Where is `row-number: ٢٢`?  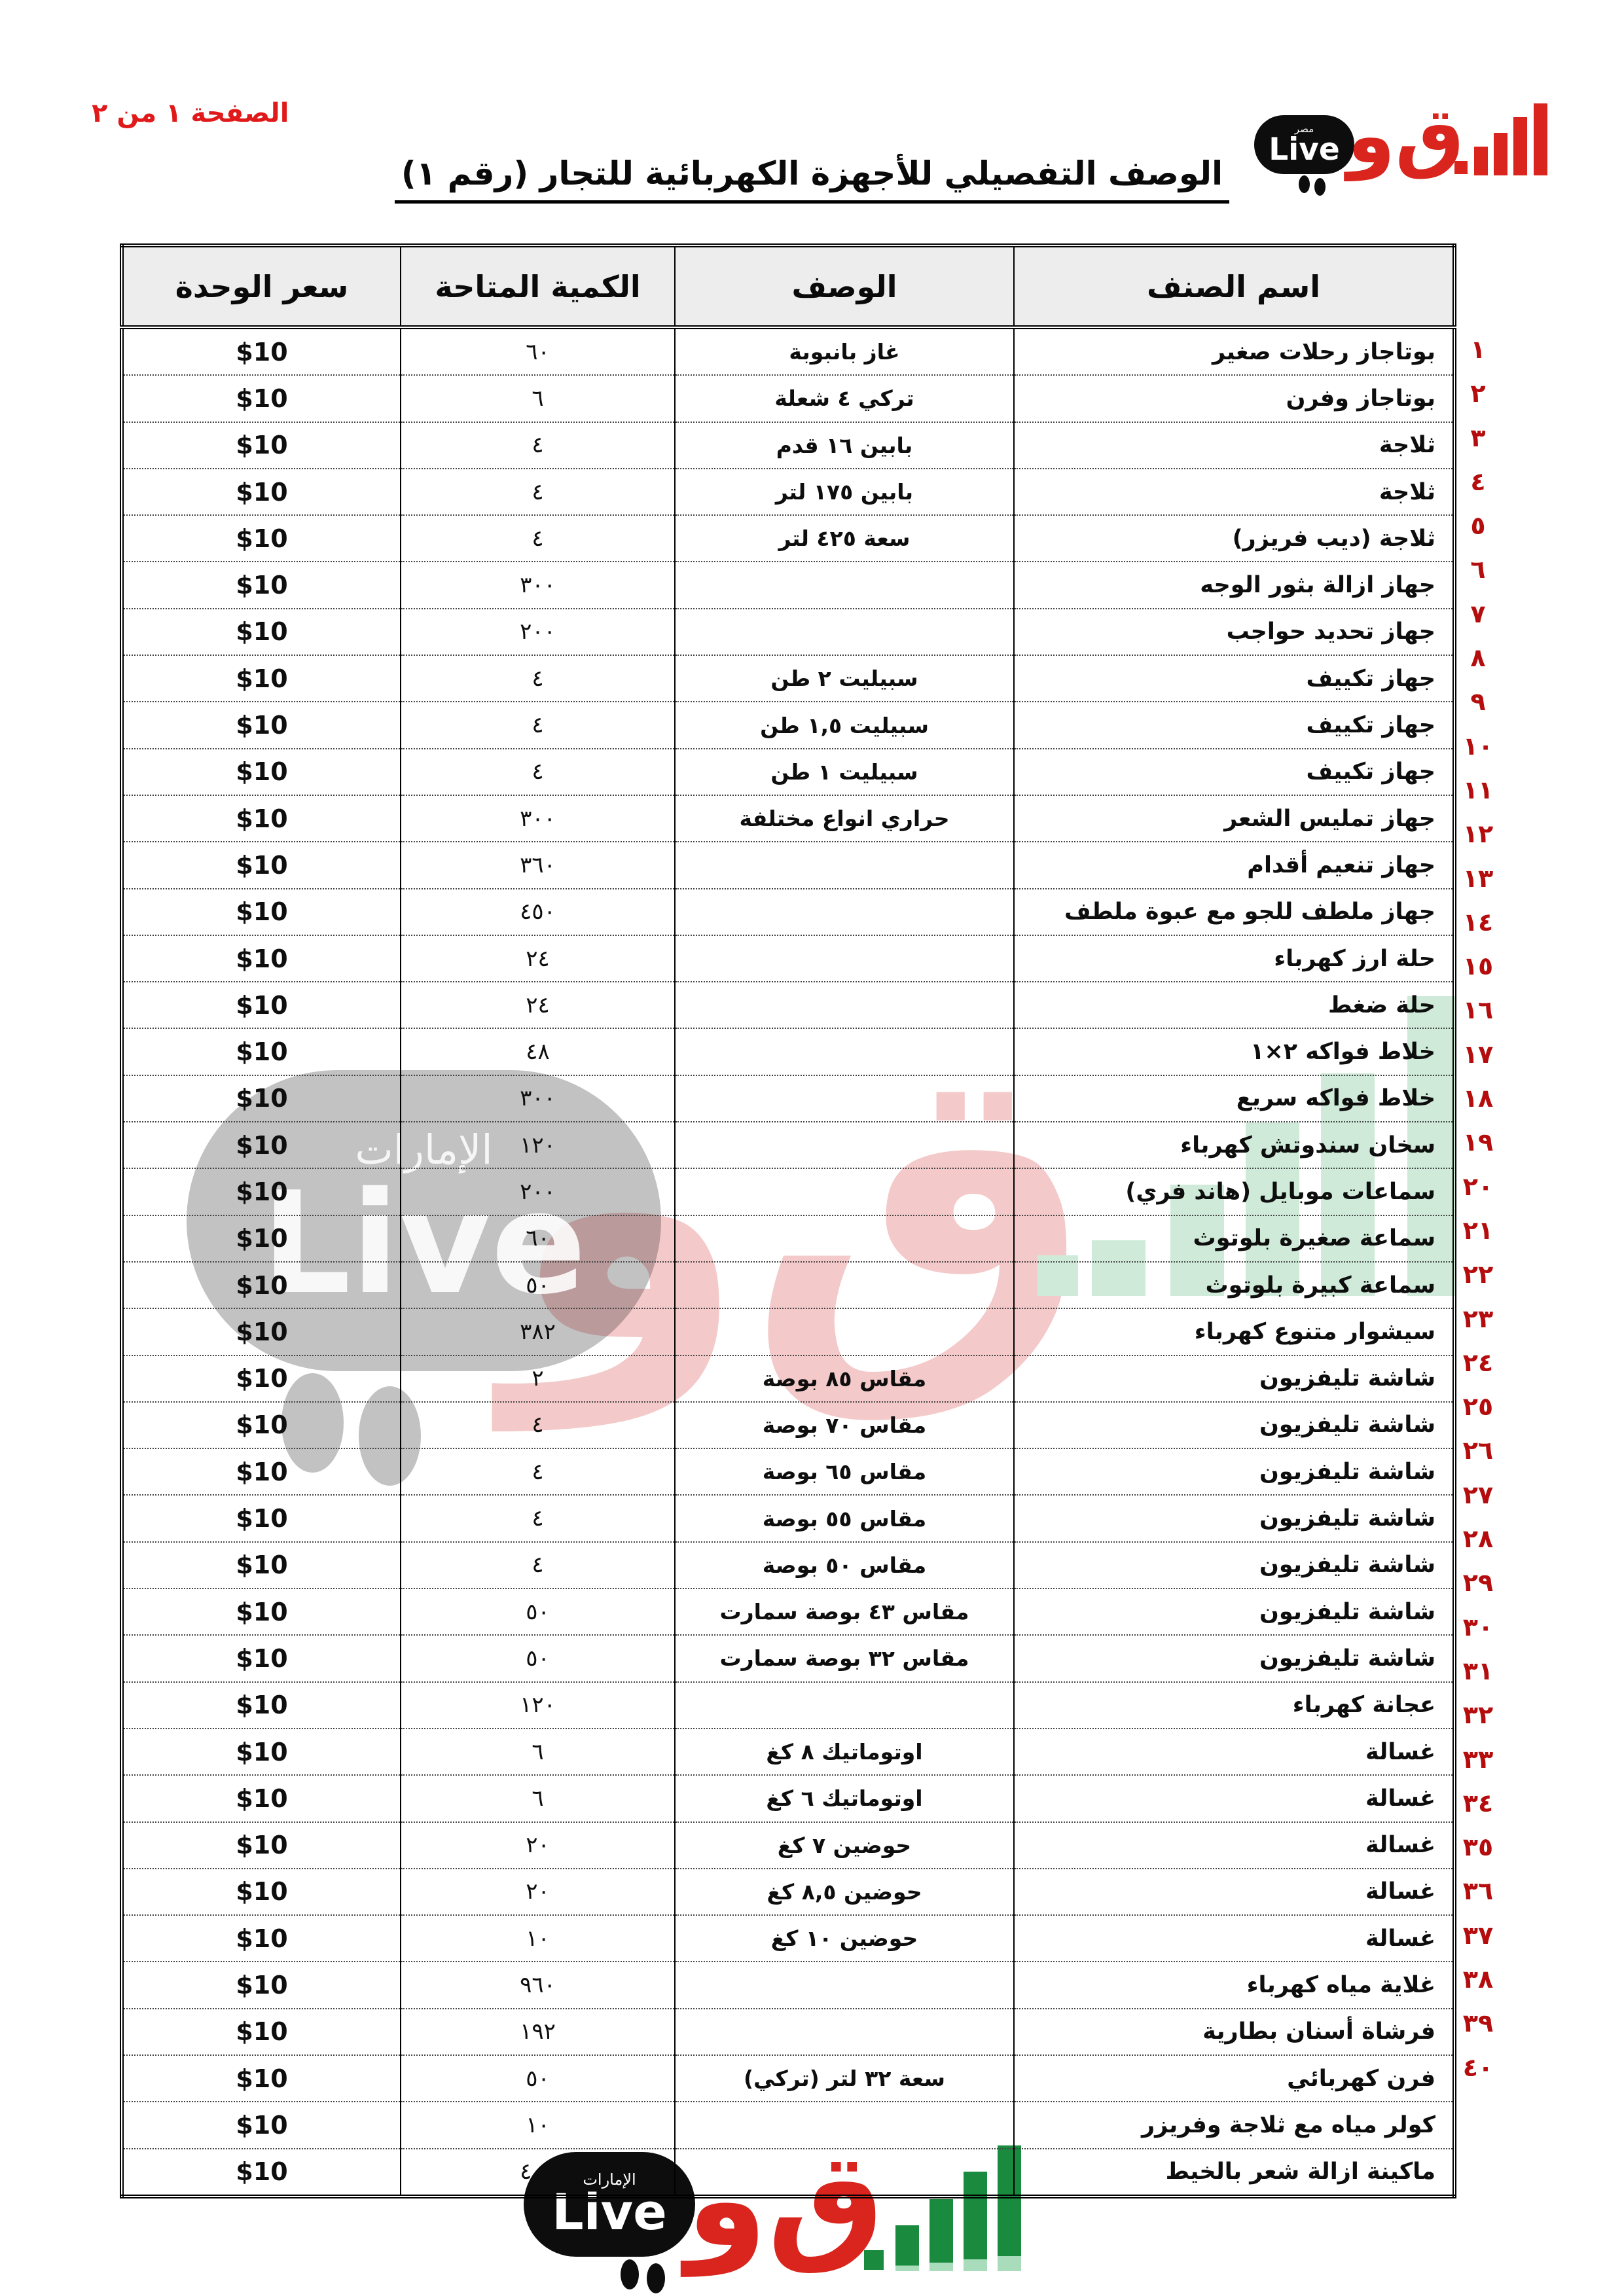
row-number: ٢٢ is located at coordinates (1478, 1274).